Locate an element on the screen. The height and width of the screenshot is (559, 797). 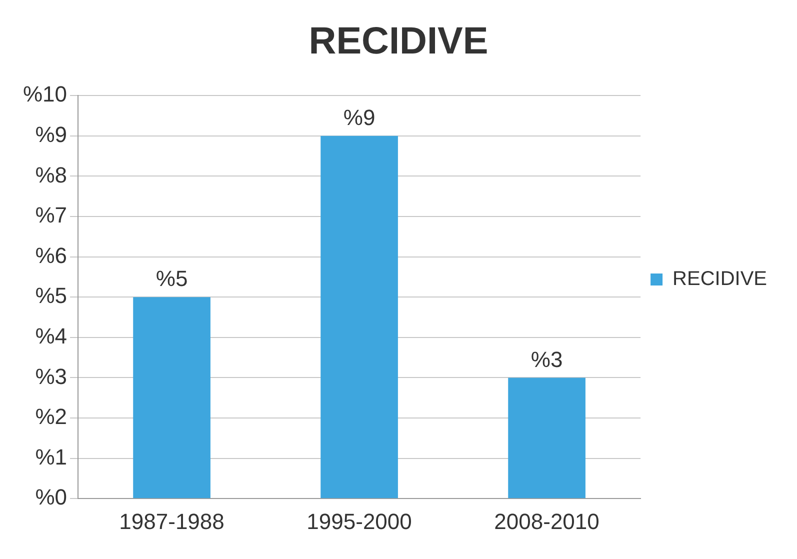
data-label: %3 is located at coordinates (546, 359).